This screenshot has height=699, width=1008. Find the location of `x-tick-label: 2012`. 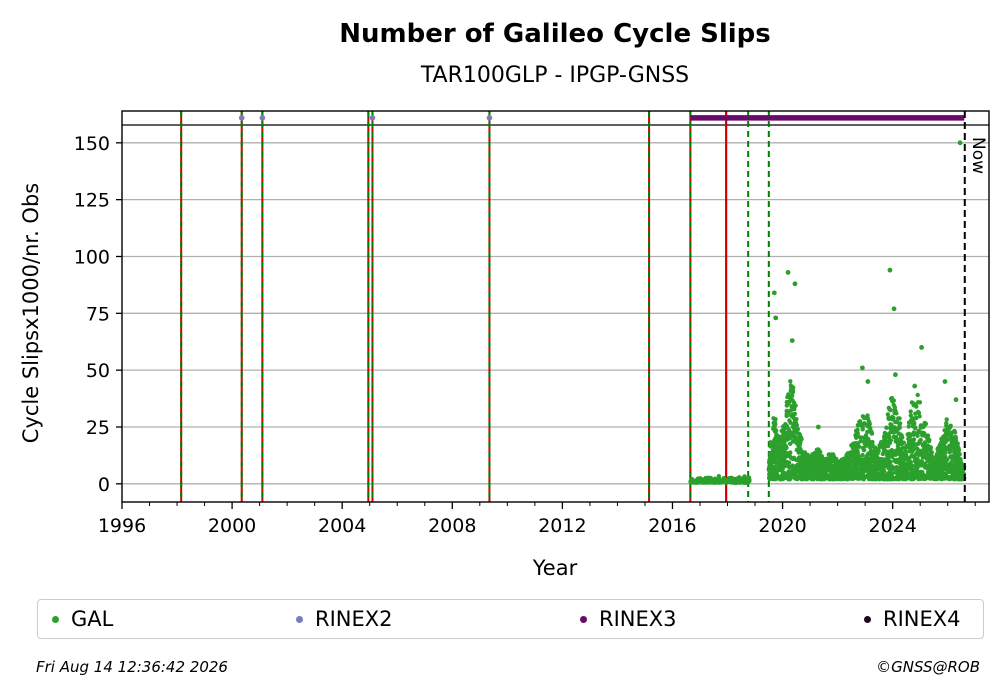

x-tick-label: 2012 is located at coordinates (562, 526).